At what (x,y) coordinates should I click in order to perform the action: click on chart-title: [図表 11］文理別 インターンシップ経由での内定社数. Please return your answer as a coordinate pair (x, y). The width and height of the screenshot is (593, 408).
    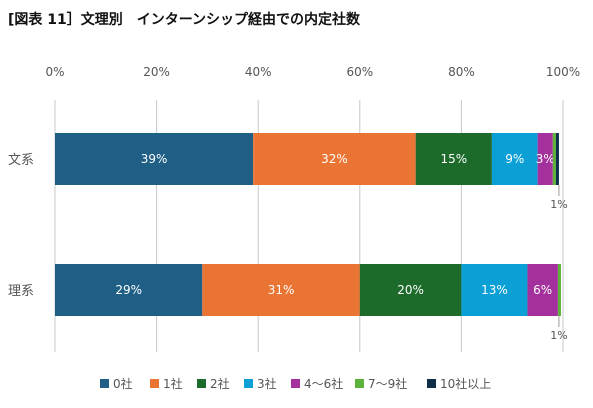
    Looking at the image, I should click on (184, 19).